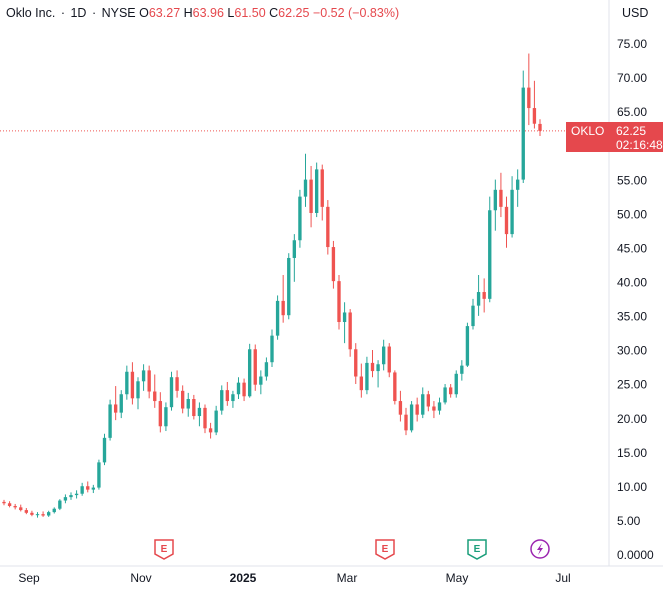 The width and height of the screenshot is (663, 596). I want to click on exchange-label: NYSE, so click(118, 13).